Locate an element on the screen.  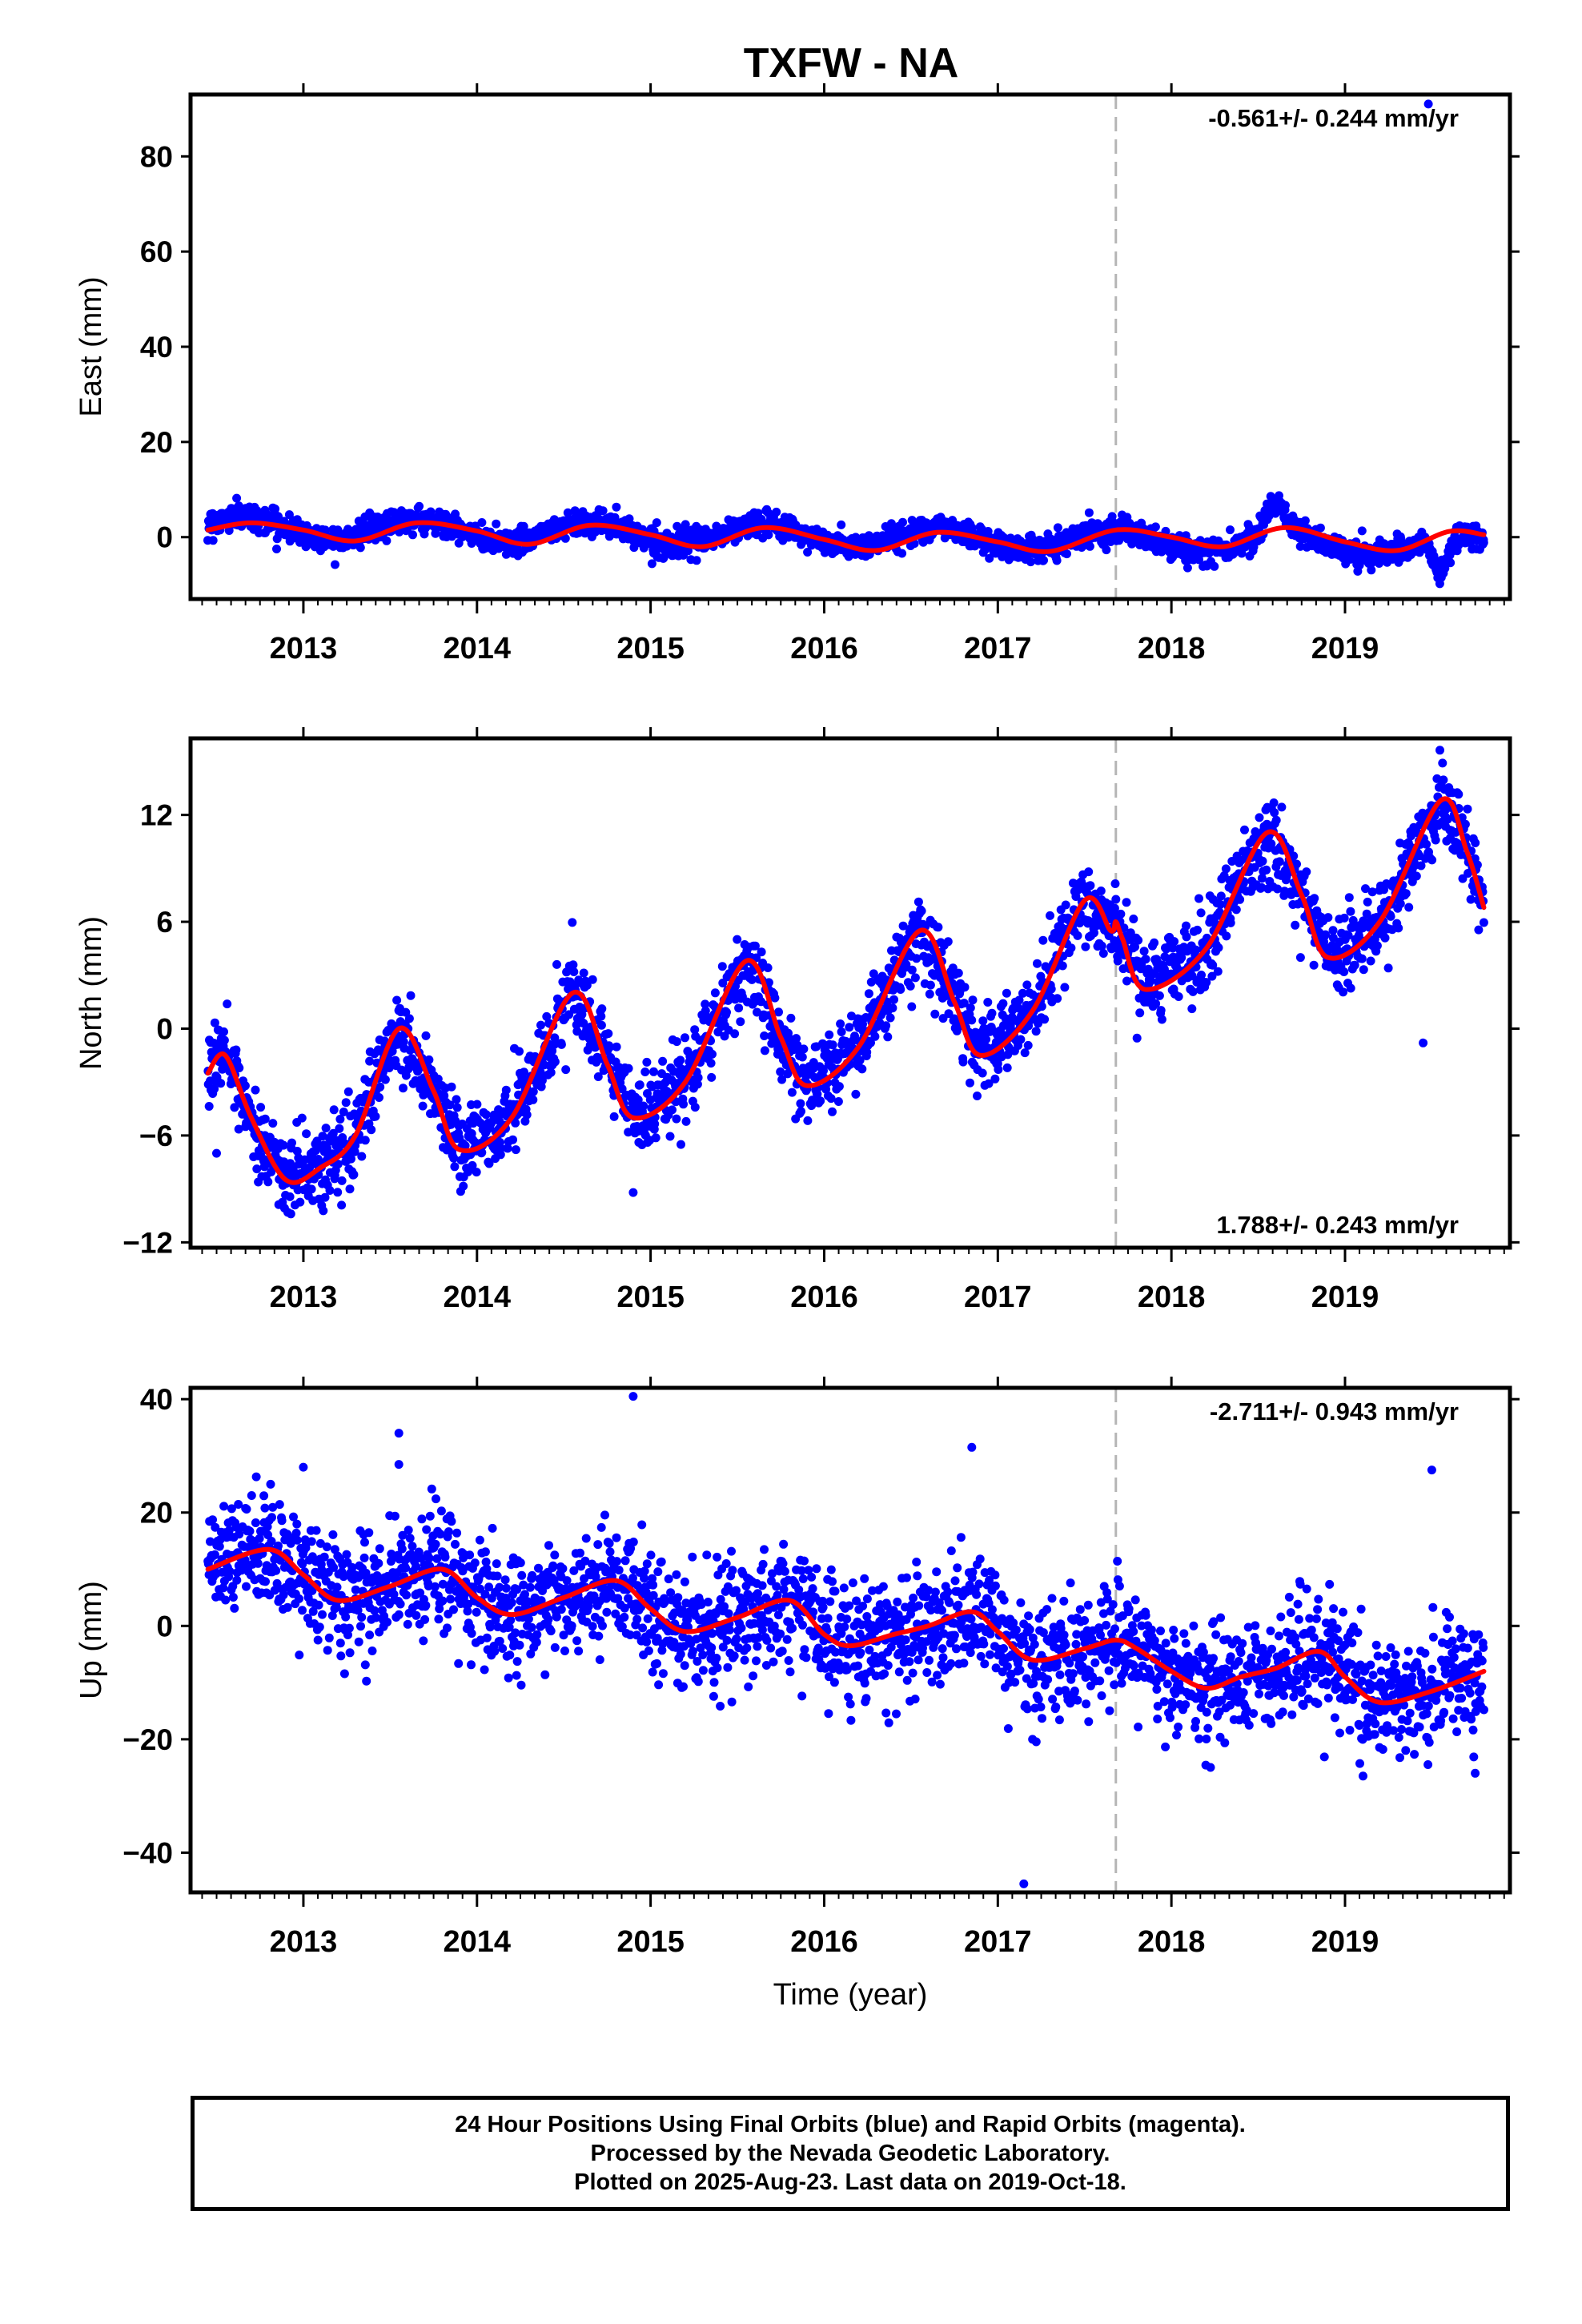
x-tick-label: 2015 is located at coordinates (650, 1297).